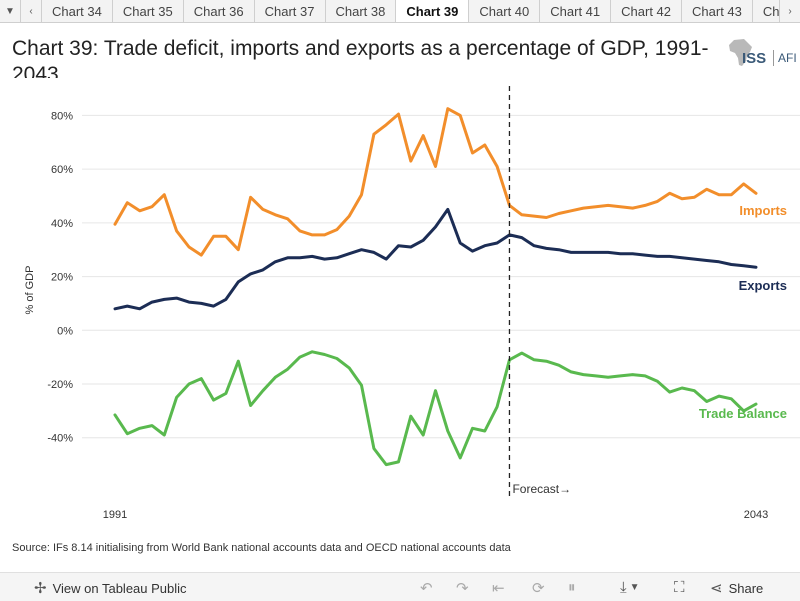 The height and width of the screenshot is (601, 800). What do you see at coordinates (219, 11) in the screenshot?
I see `tab-chart-36: Chart 36` at bounding box center [219, 11].